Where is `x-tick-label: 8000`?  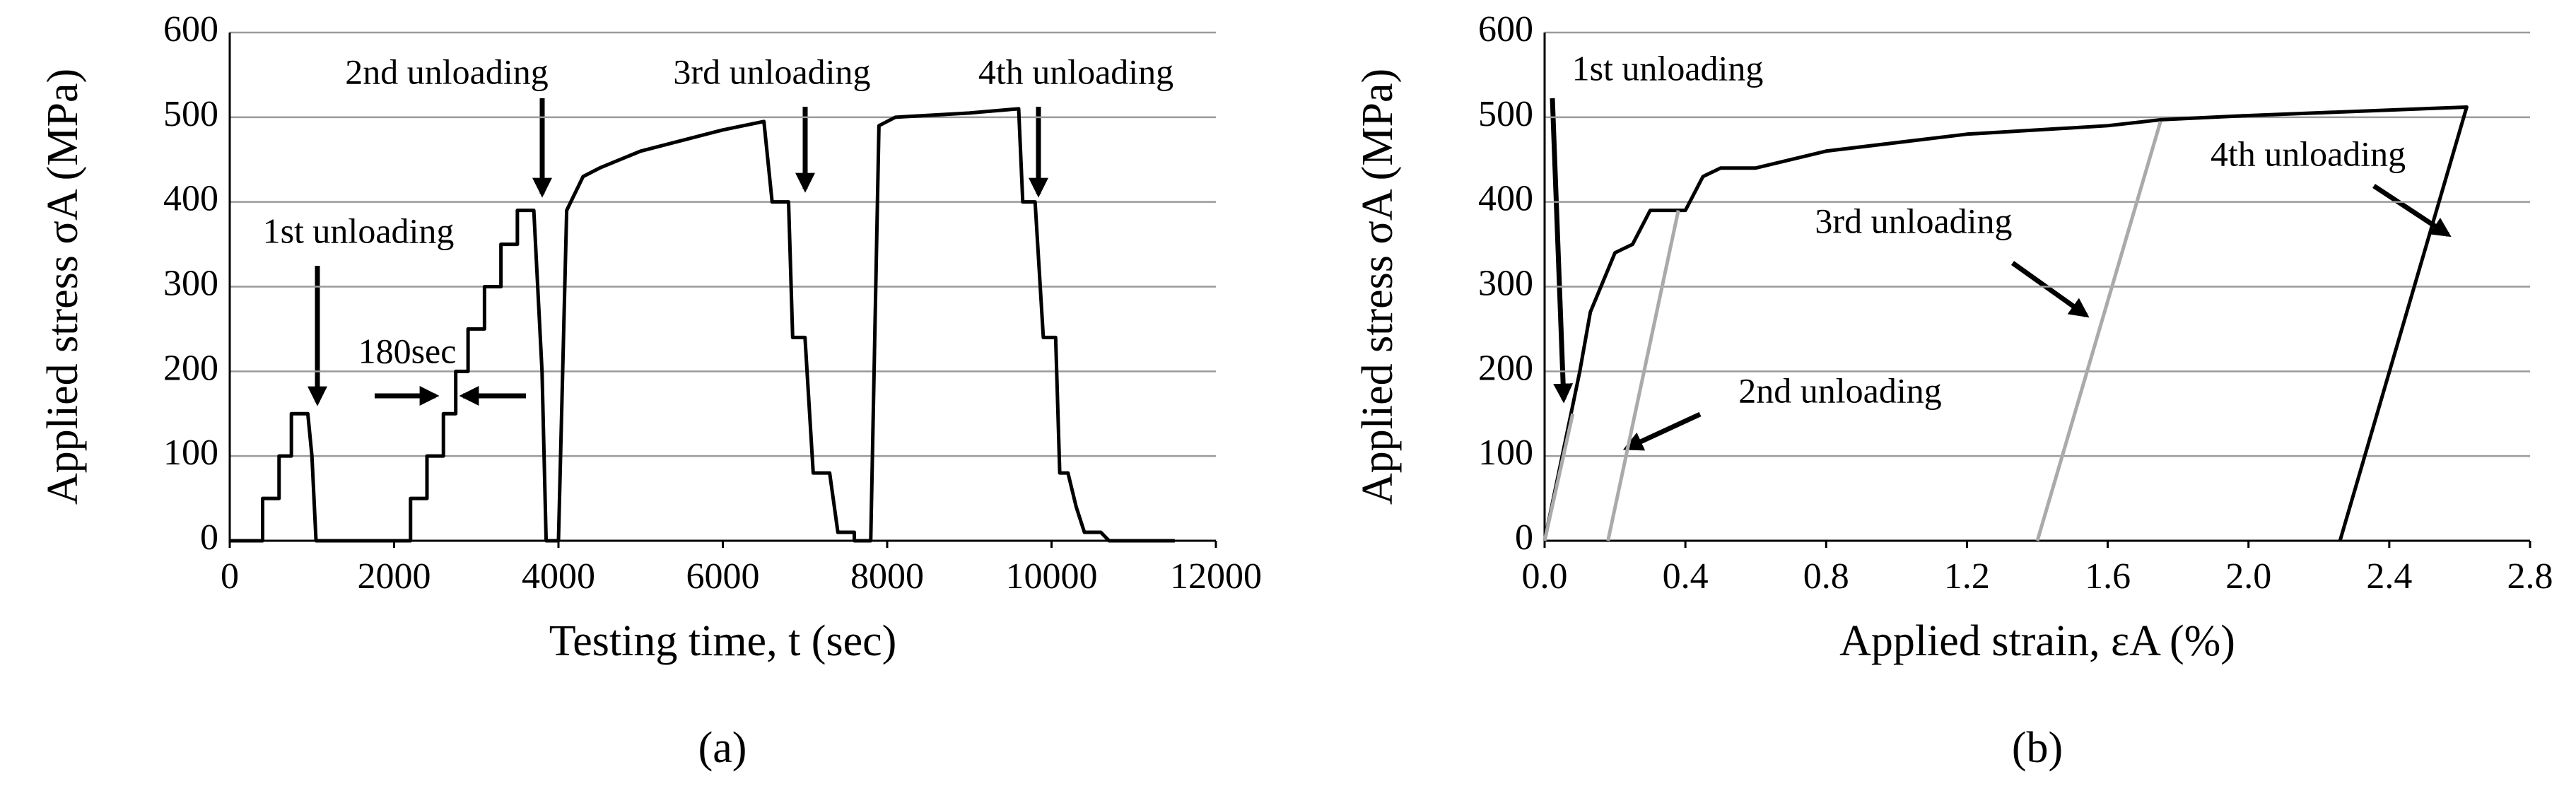
x-tick-label: 8000 is located at coordinates (887, 576).